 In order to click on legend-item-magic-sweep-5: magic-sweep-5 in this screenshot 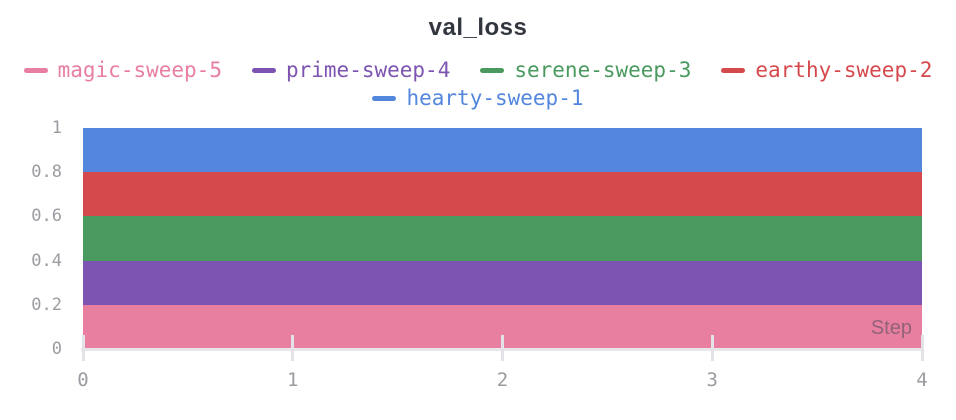, I will do `click(122, 70)`.